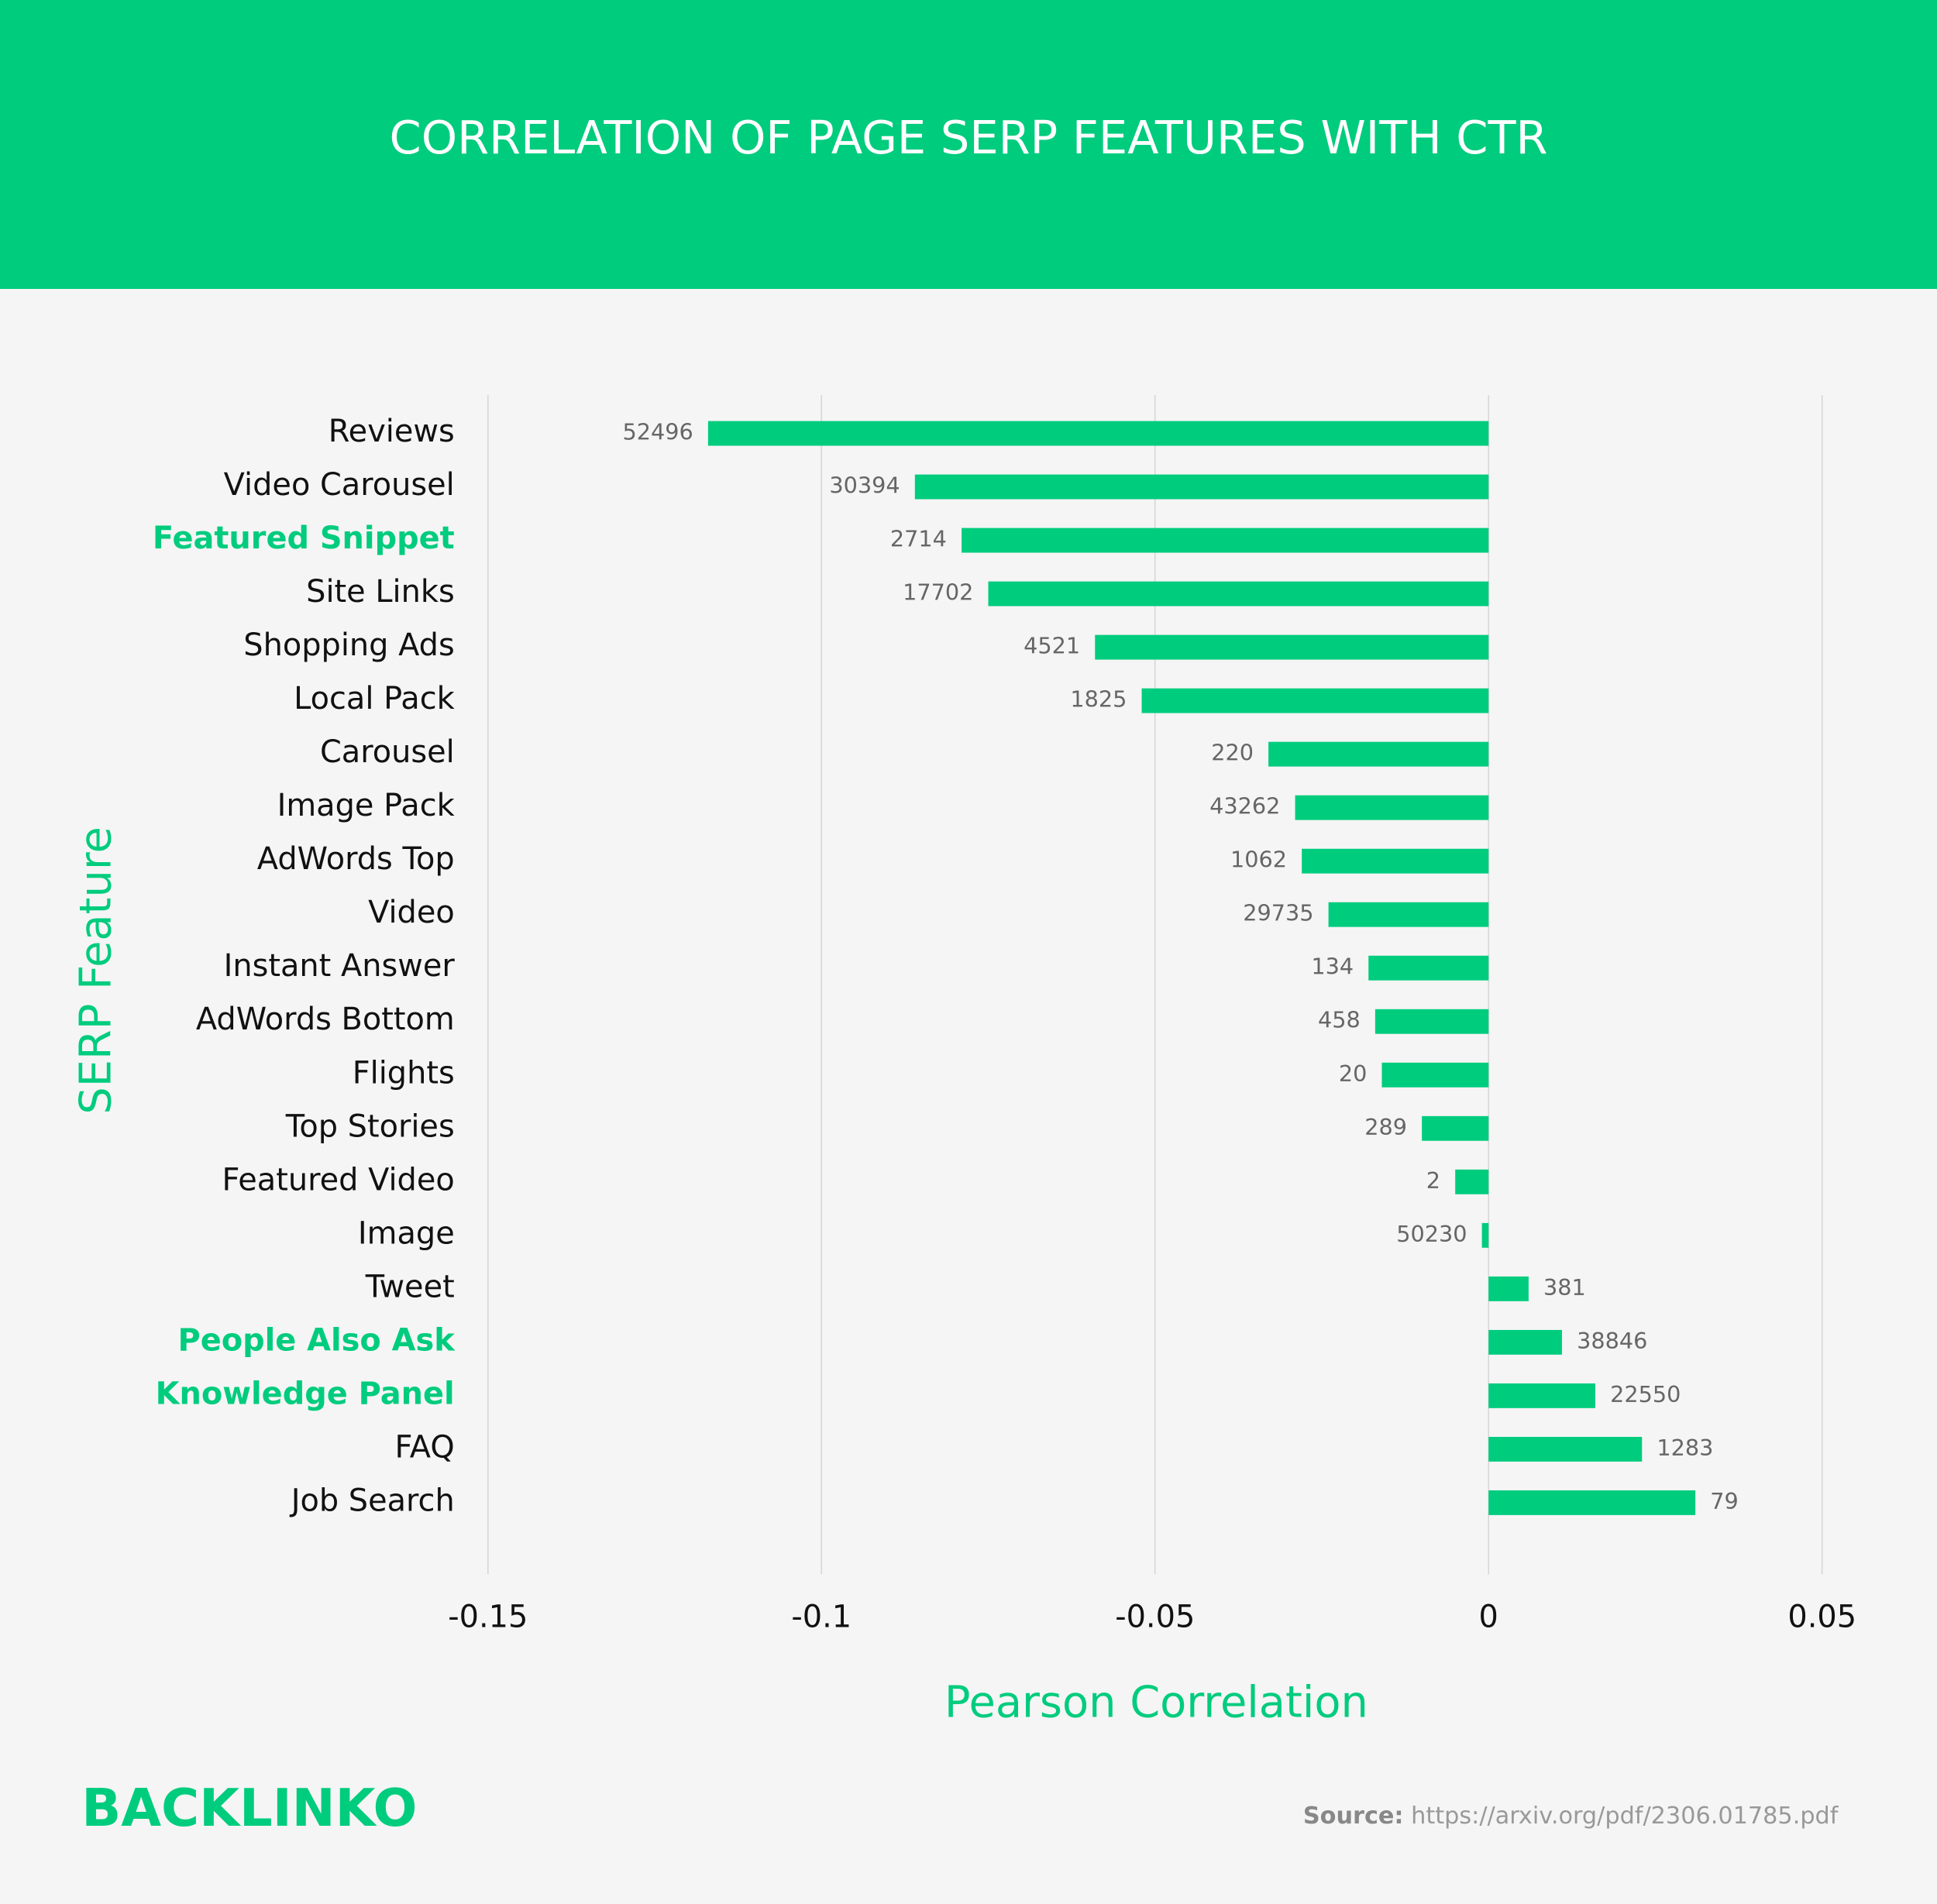  Describe the element at coordinates (388, 752) in the screenshot. I see `y-tick-label: Carousel` at that location.